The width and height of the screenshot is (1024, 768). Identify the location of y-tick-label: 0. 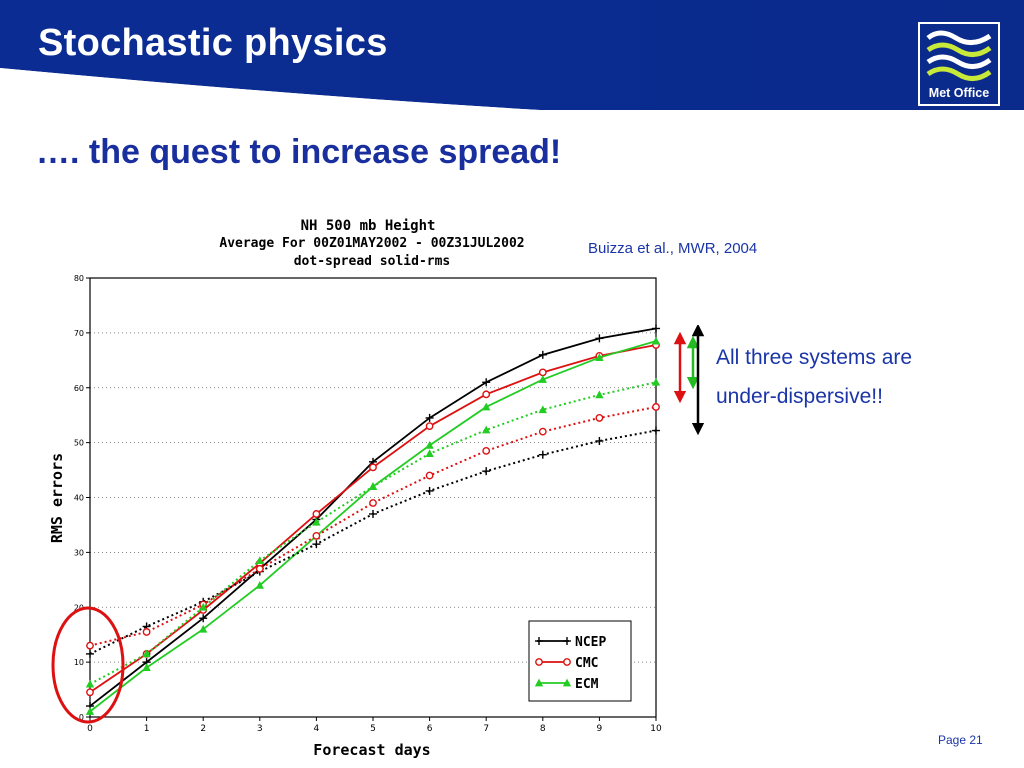
(81, 717).